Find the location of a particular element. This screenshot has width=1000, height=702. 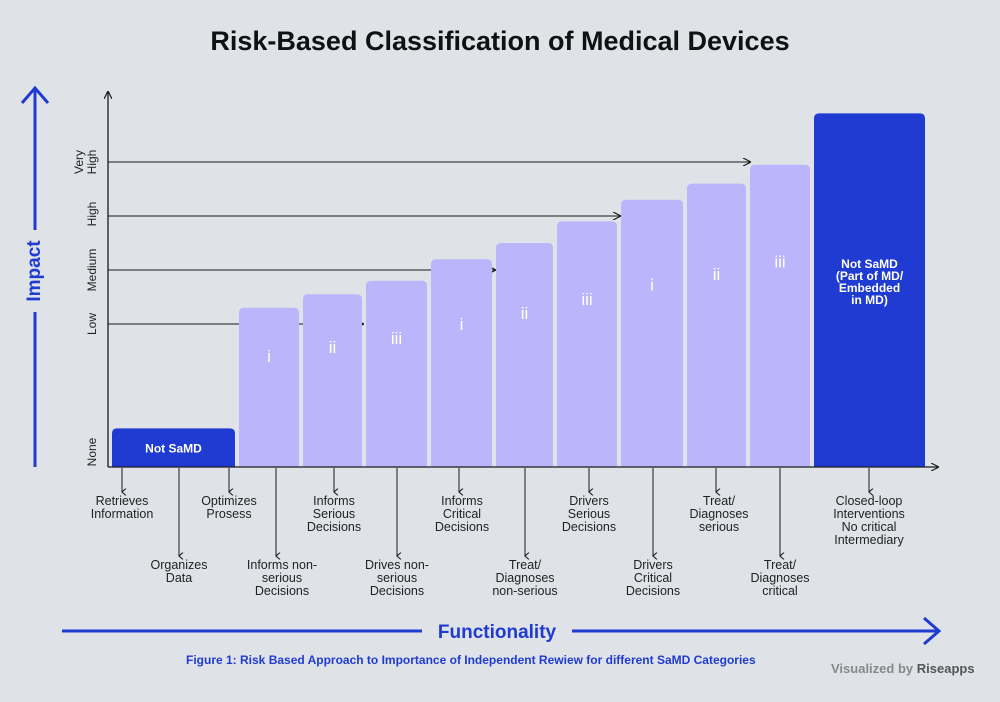

credit-brand: Riseapps is located at coordinates (945, 668).